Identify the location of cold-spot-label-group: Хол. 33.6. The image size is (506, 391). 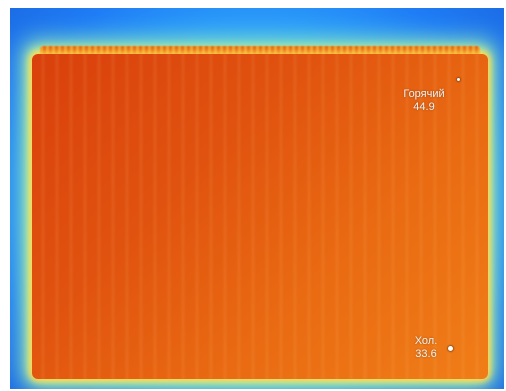
(426, 348).